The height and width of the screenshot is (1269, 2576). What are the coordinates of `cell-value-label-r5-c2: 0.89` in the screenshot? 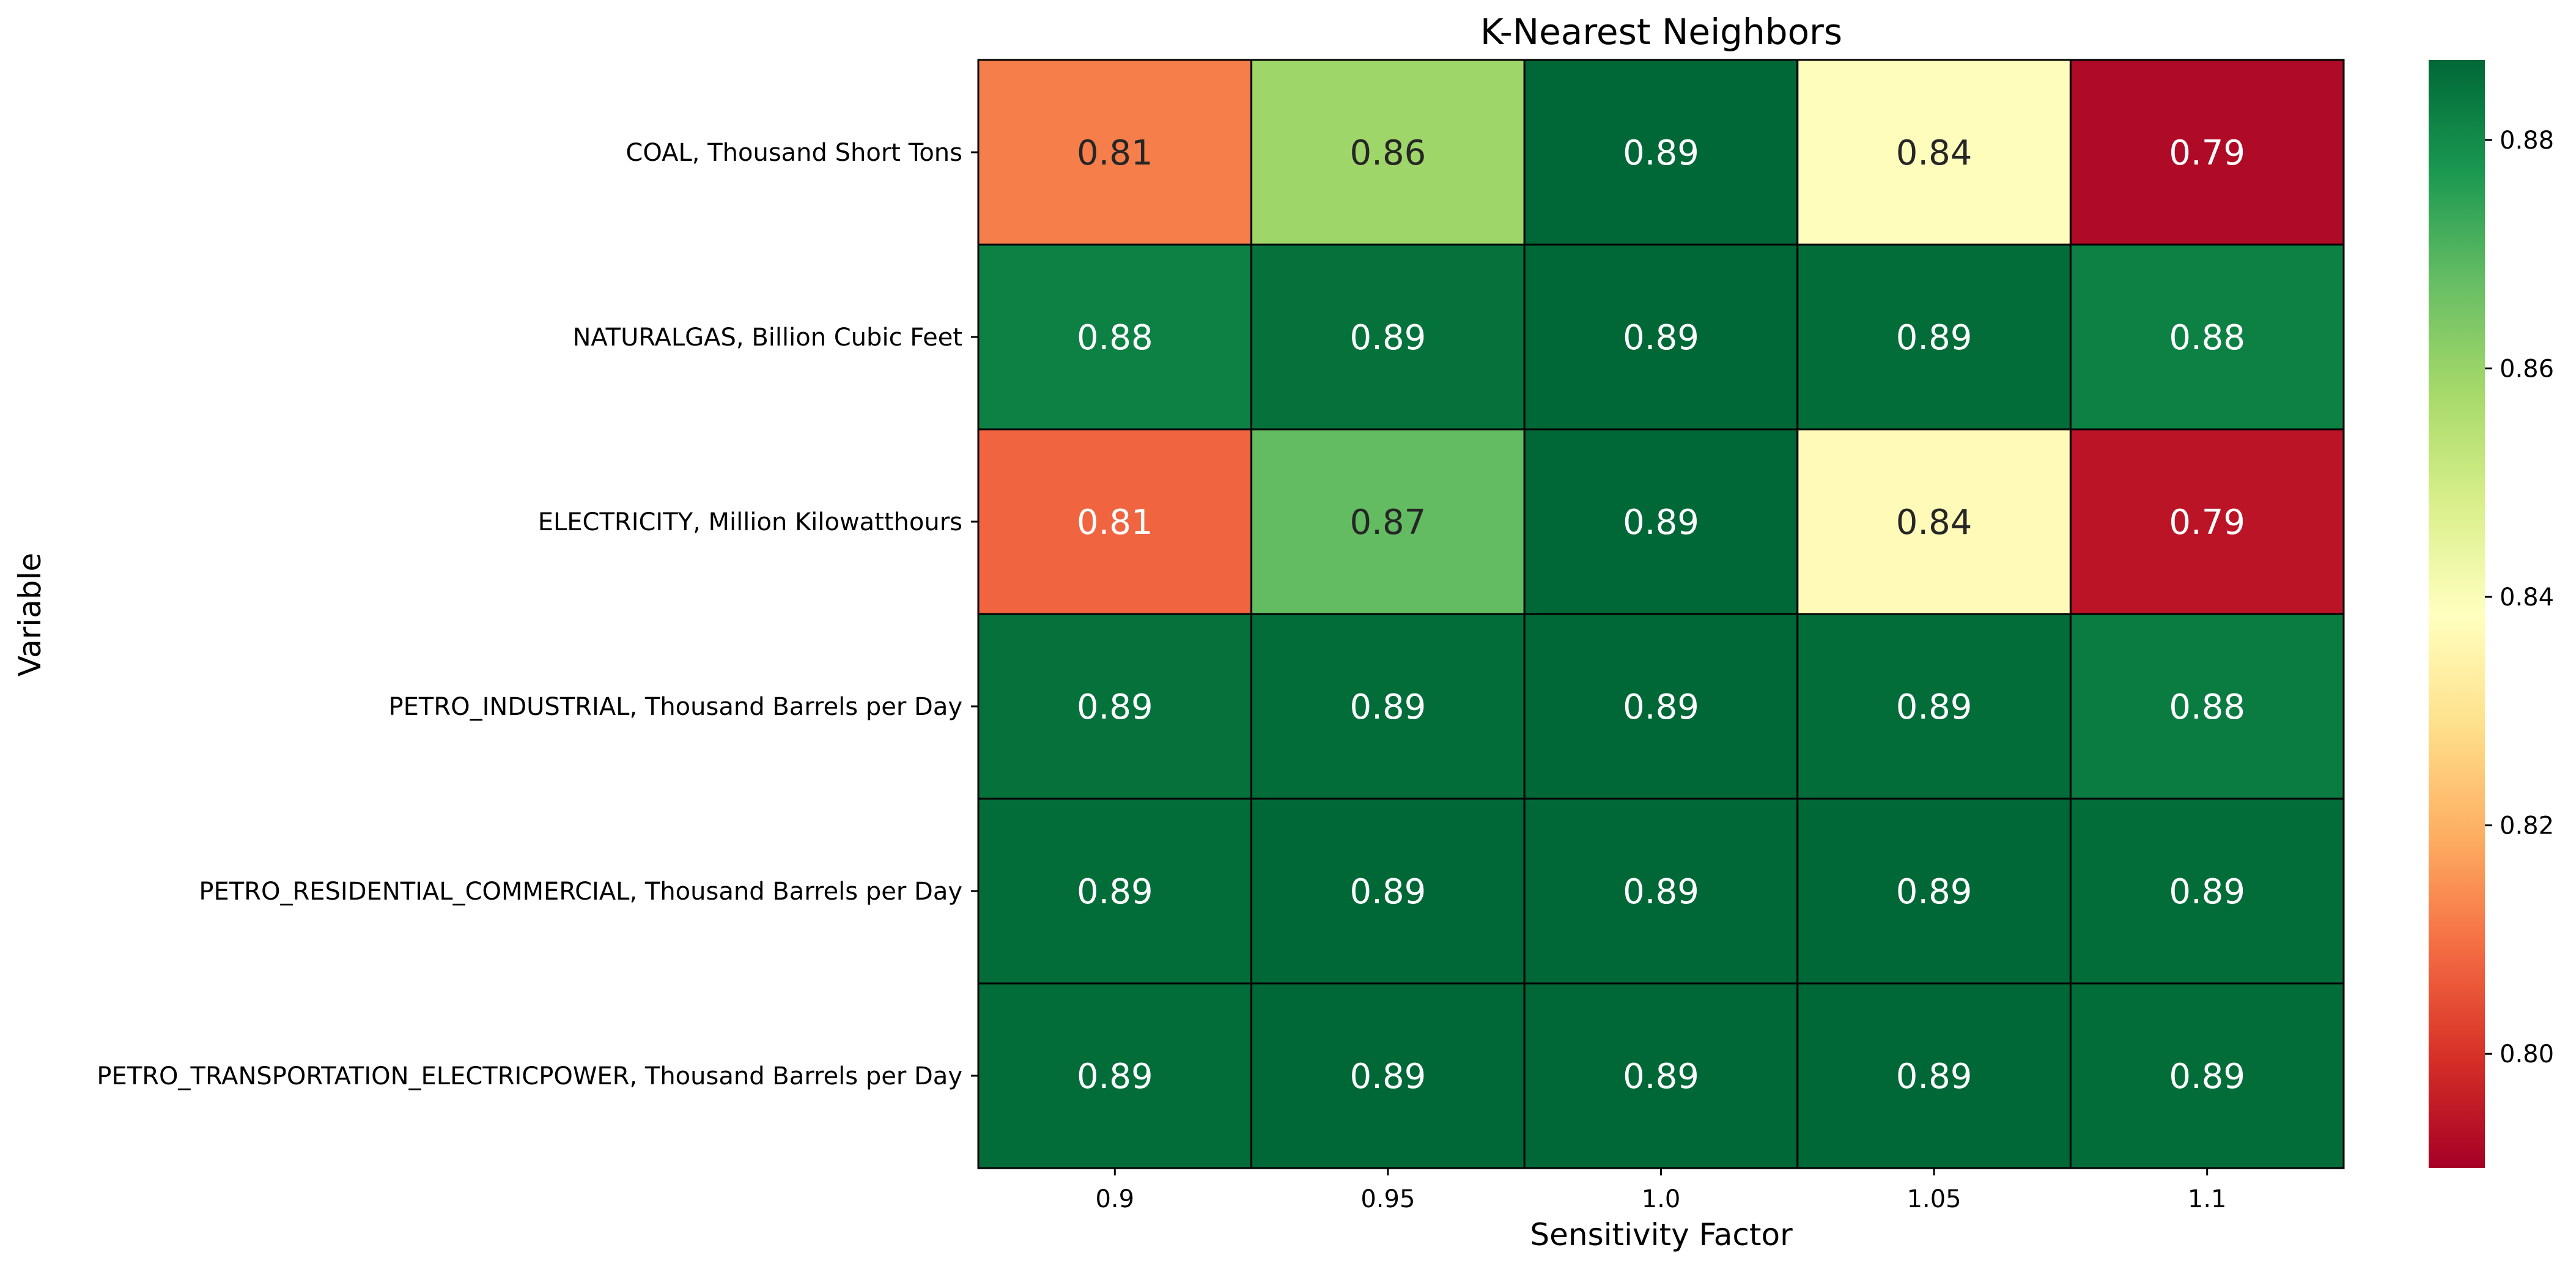 It's located at (1661, 1077).